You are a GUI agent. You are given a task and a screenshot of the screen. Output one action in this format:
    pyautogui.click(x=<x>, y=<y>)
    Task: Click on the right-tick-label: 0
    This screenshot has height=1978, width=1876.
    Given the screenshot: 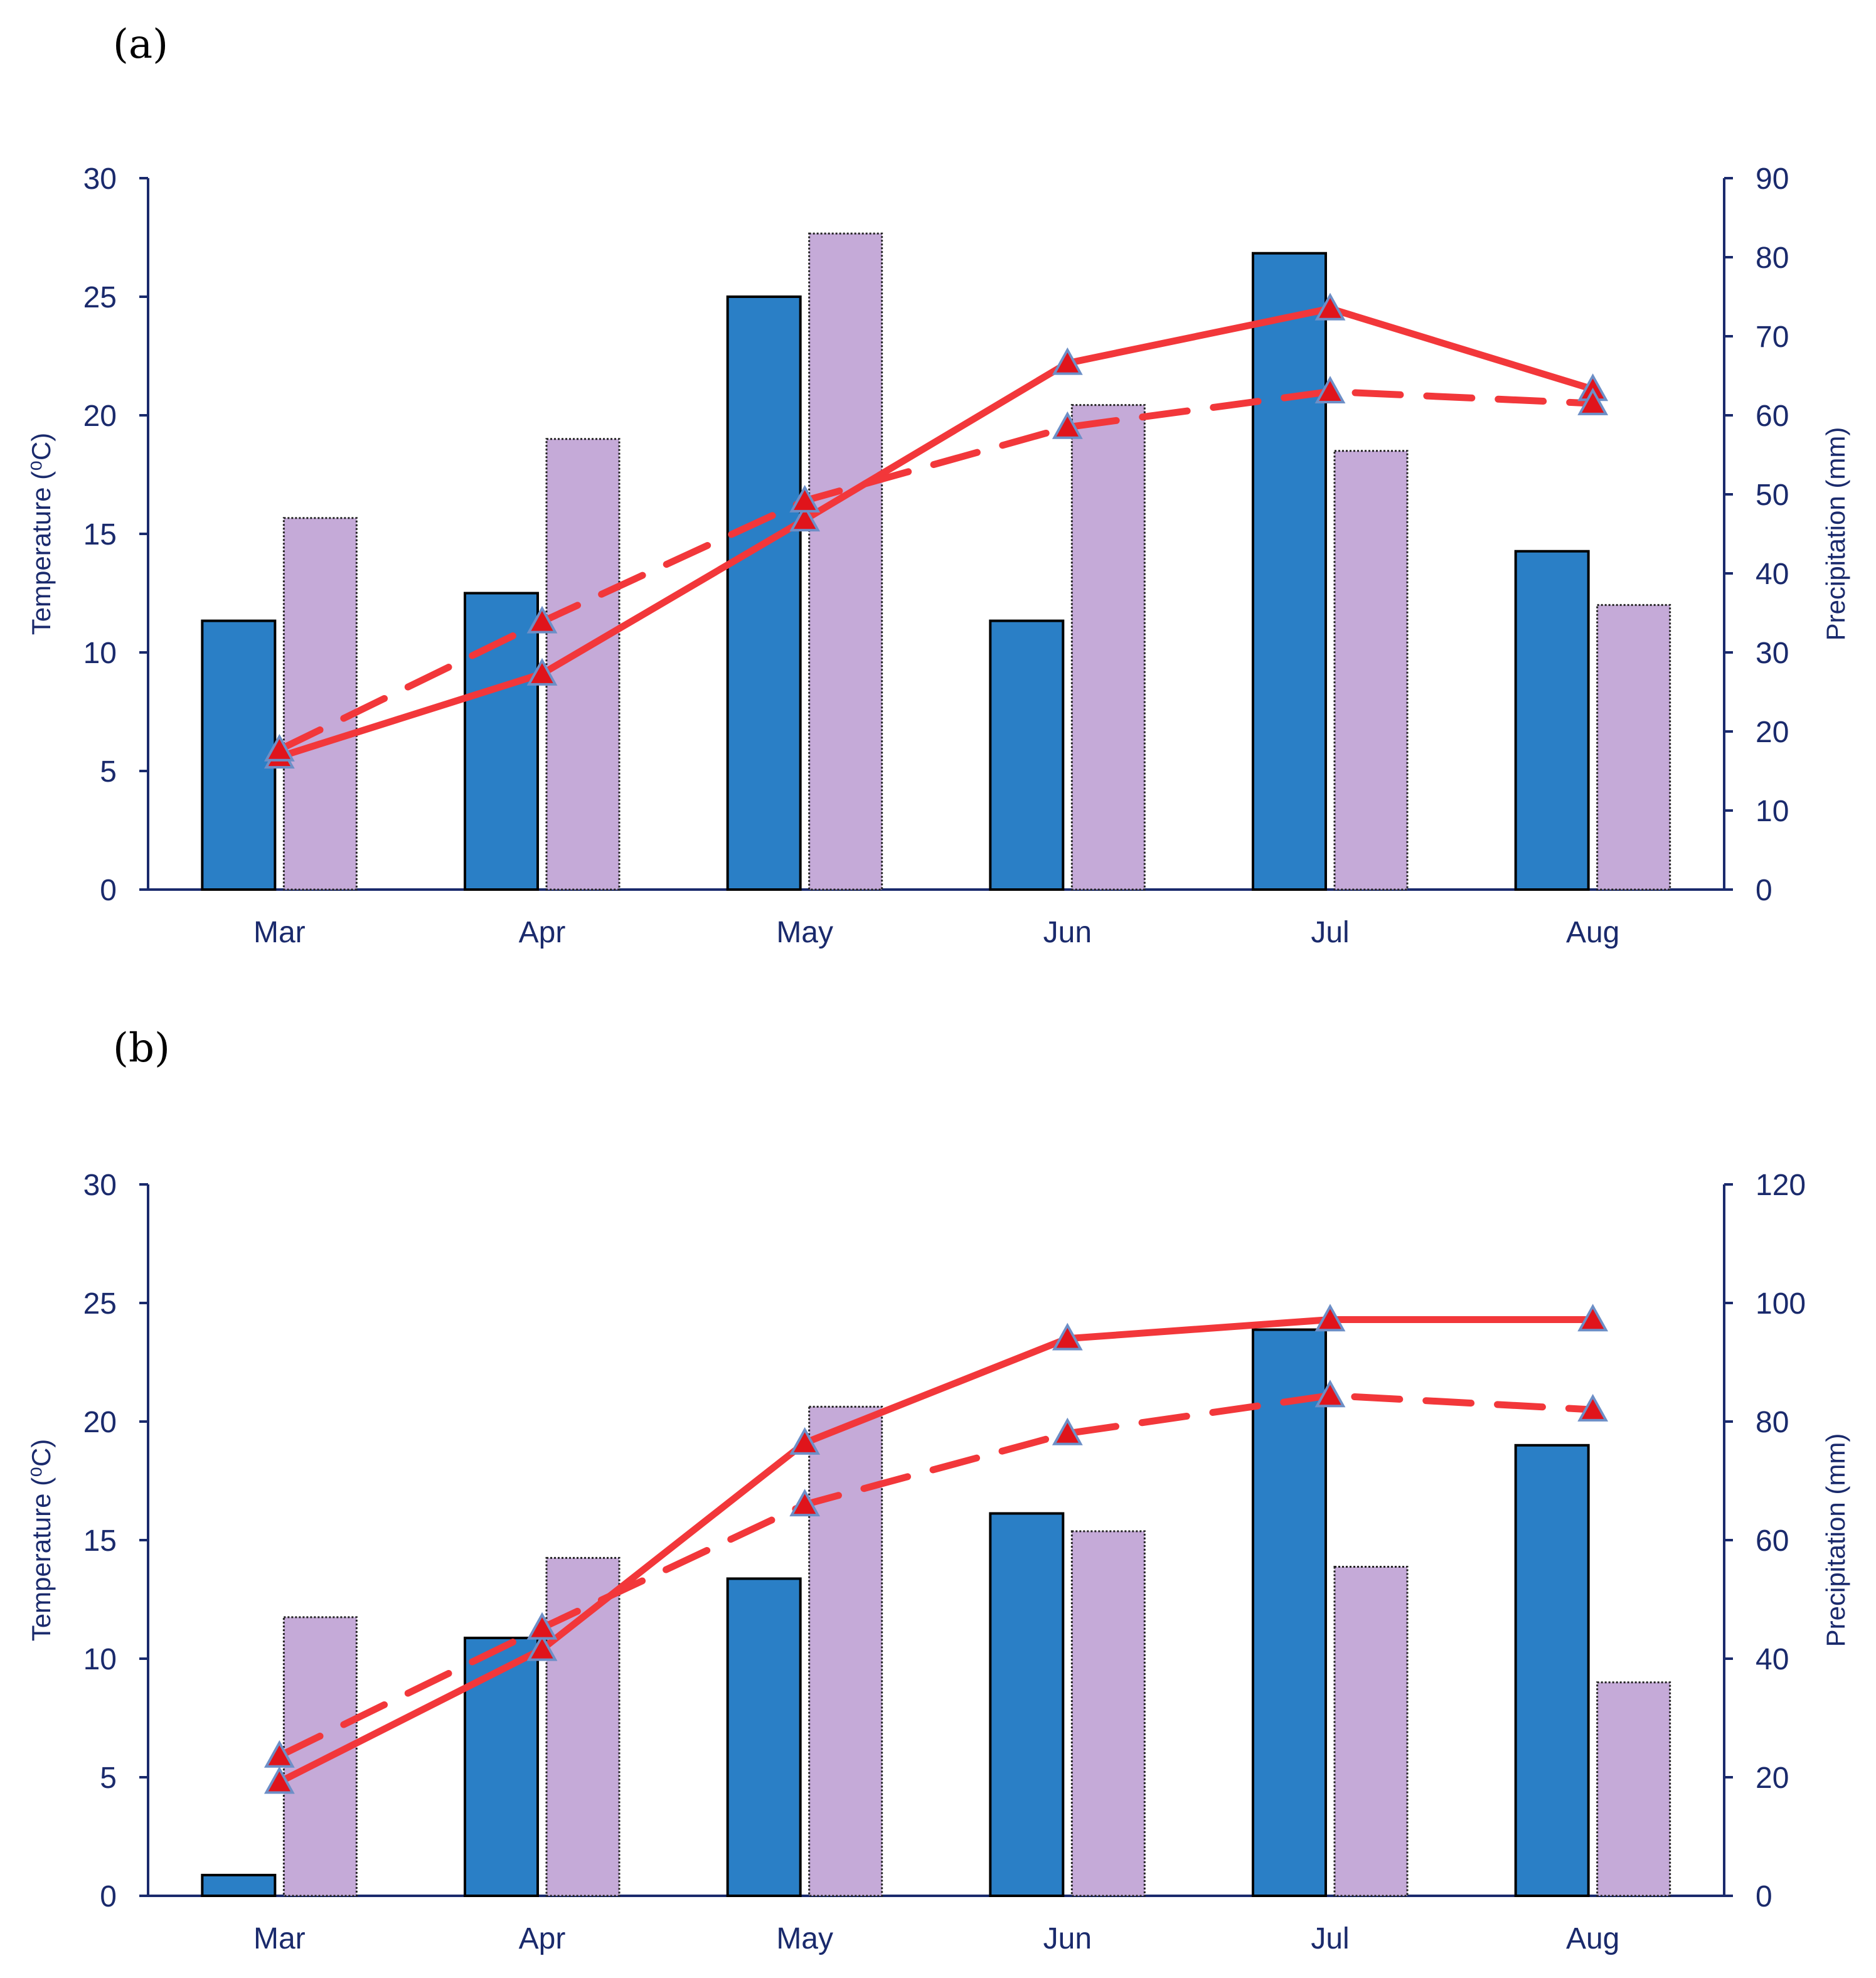 What is the action you would take?
    pyautogui.click(x=1764, y=1896)
    